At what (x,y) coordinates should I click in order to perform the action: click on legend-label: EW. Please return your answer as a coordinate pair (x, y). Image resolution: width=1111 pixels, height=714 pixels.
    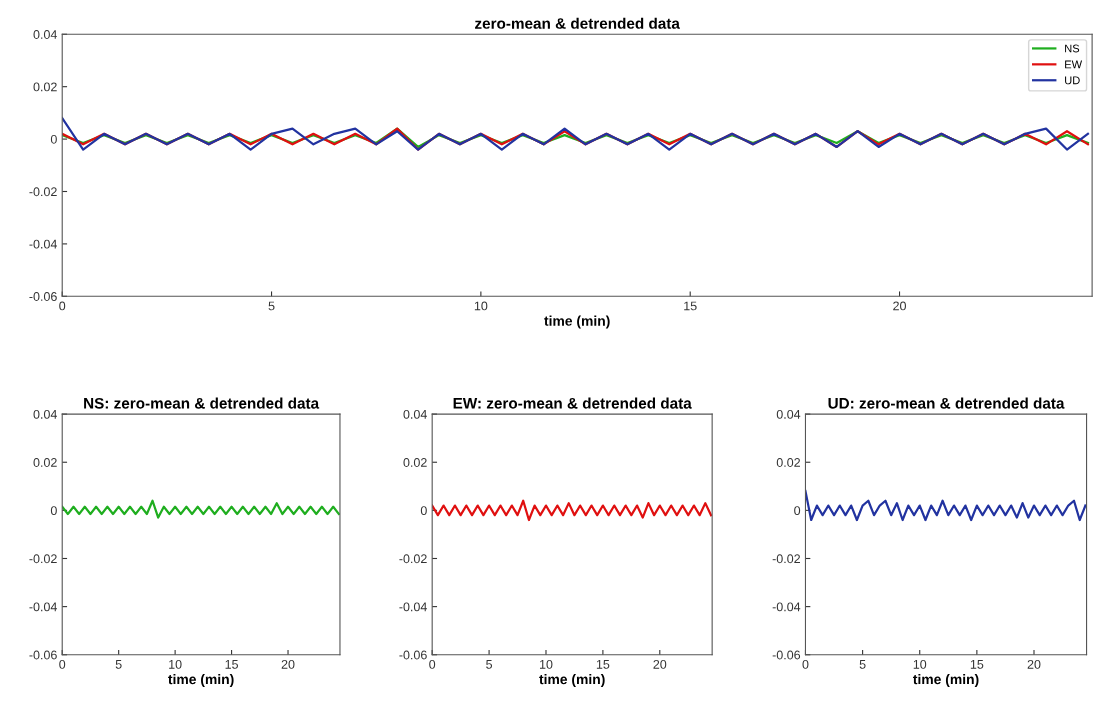
    Looking at the image, I should click on (1074, 64).